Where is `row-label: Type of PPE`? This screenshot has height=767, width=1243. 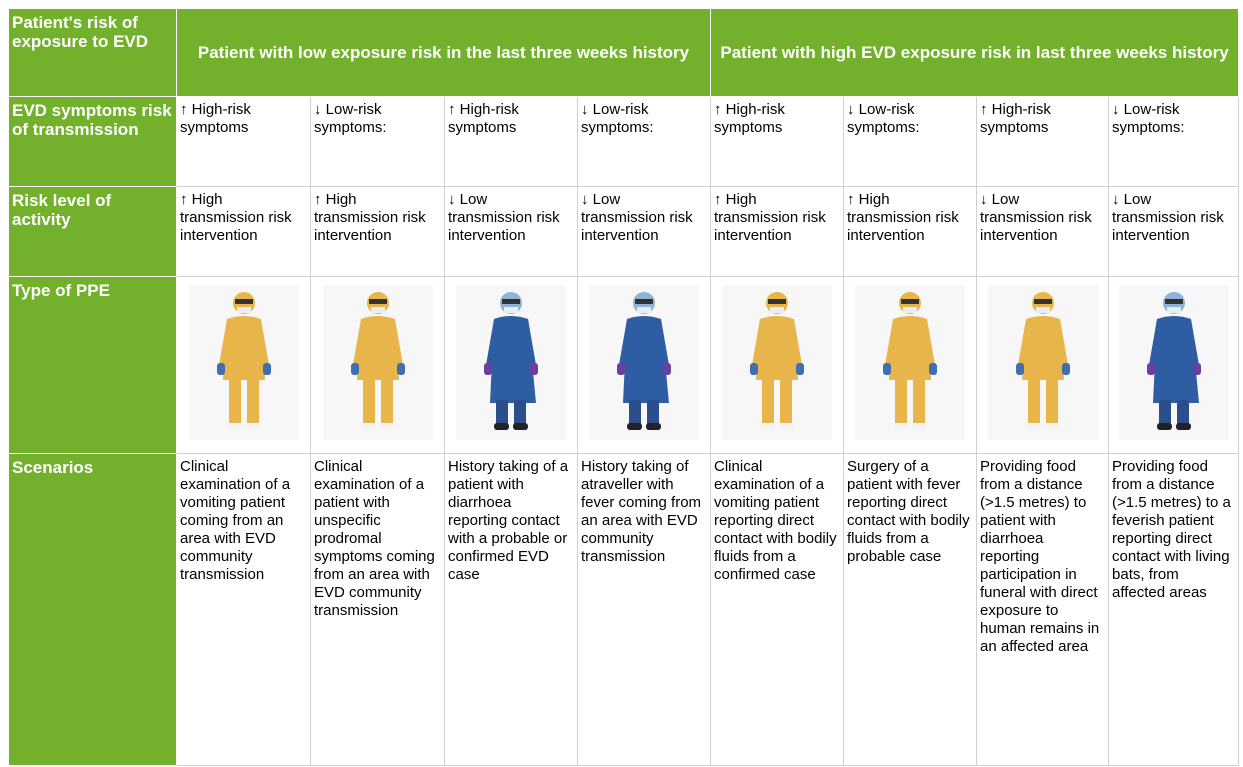 row-label: Type of PPE is located at coordinates (92, 365).